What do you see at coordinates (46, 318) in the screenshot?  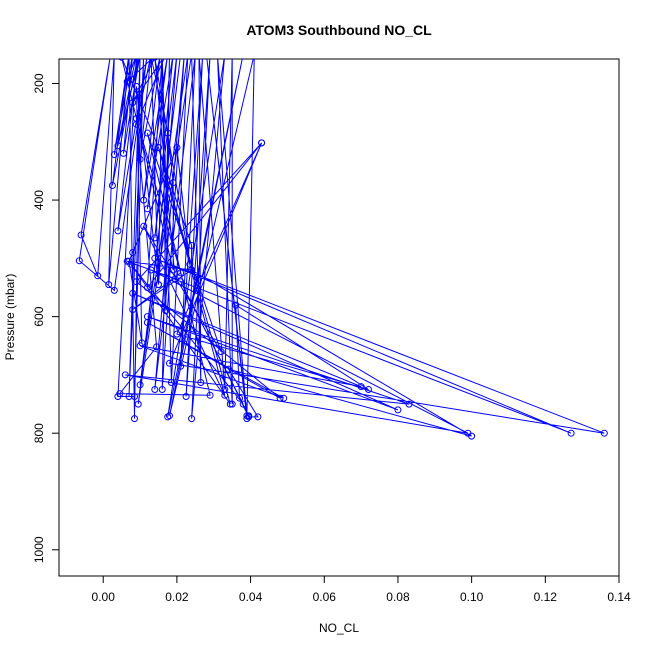 I see `y-axis: 200 400 600 800 1000` at bounding box center [46, 318].